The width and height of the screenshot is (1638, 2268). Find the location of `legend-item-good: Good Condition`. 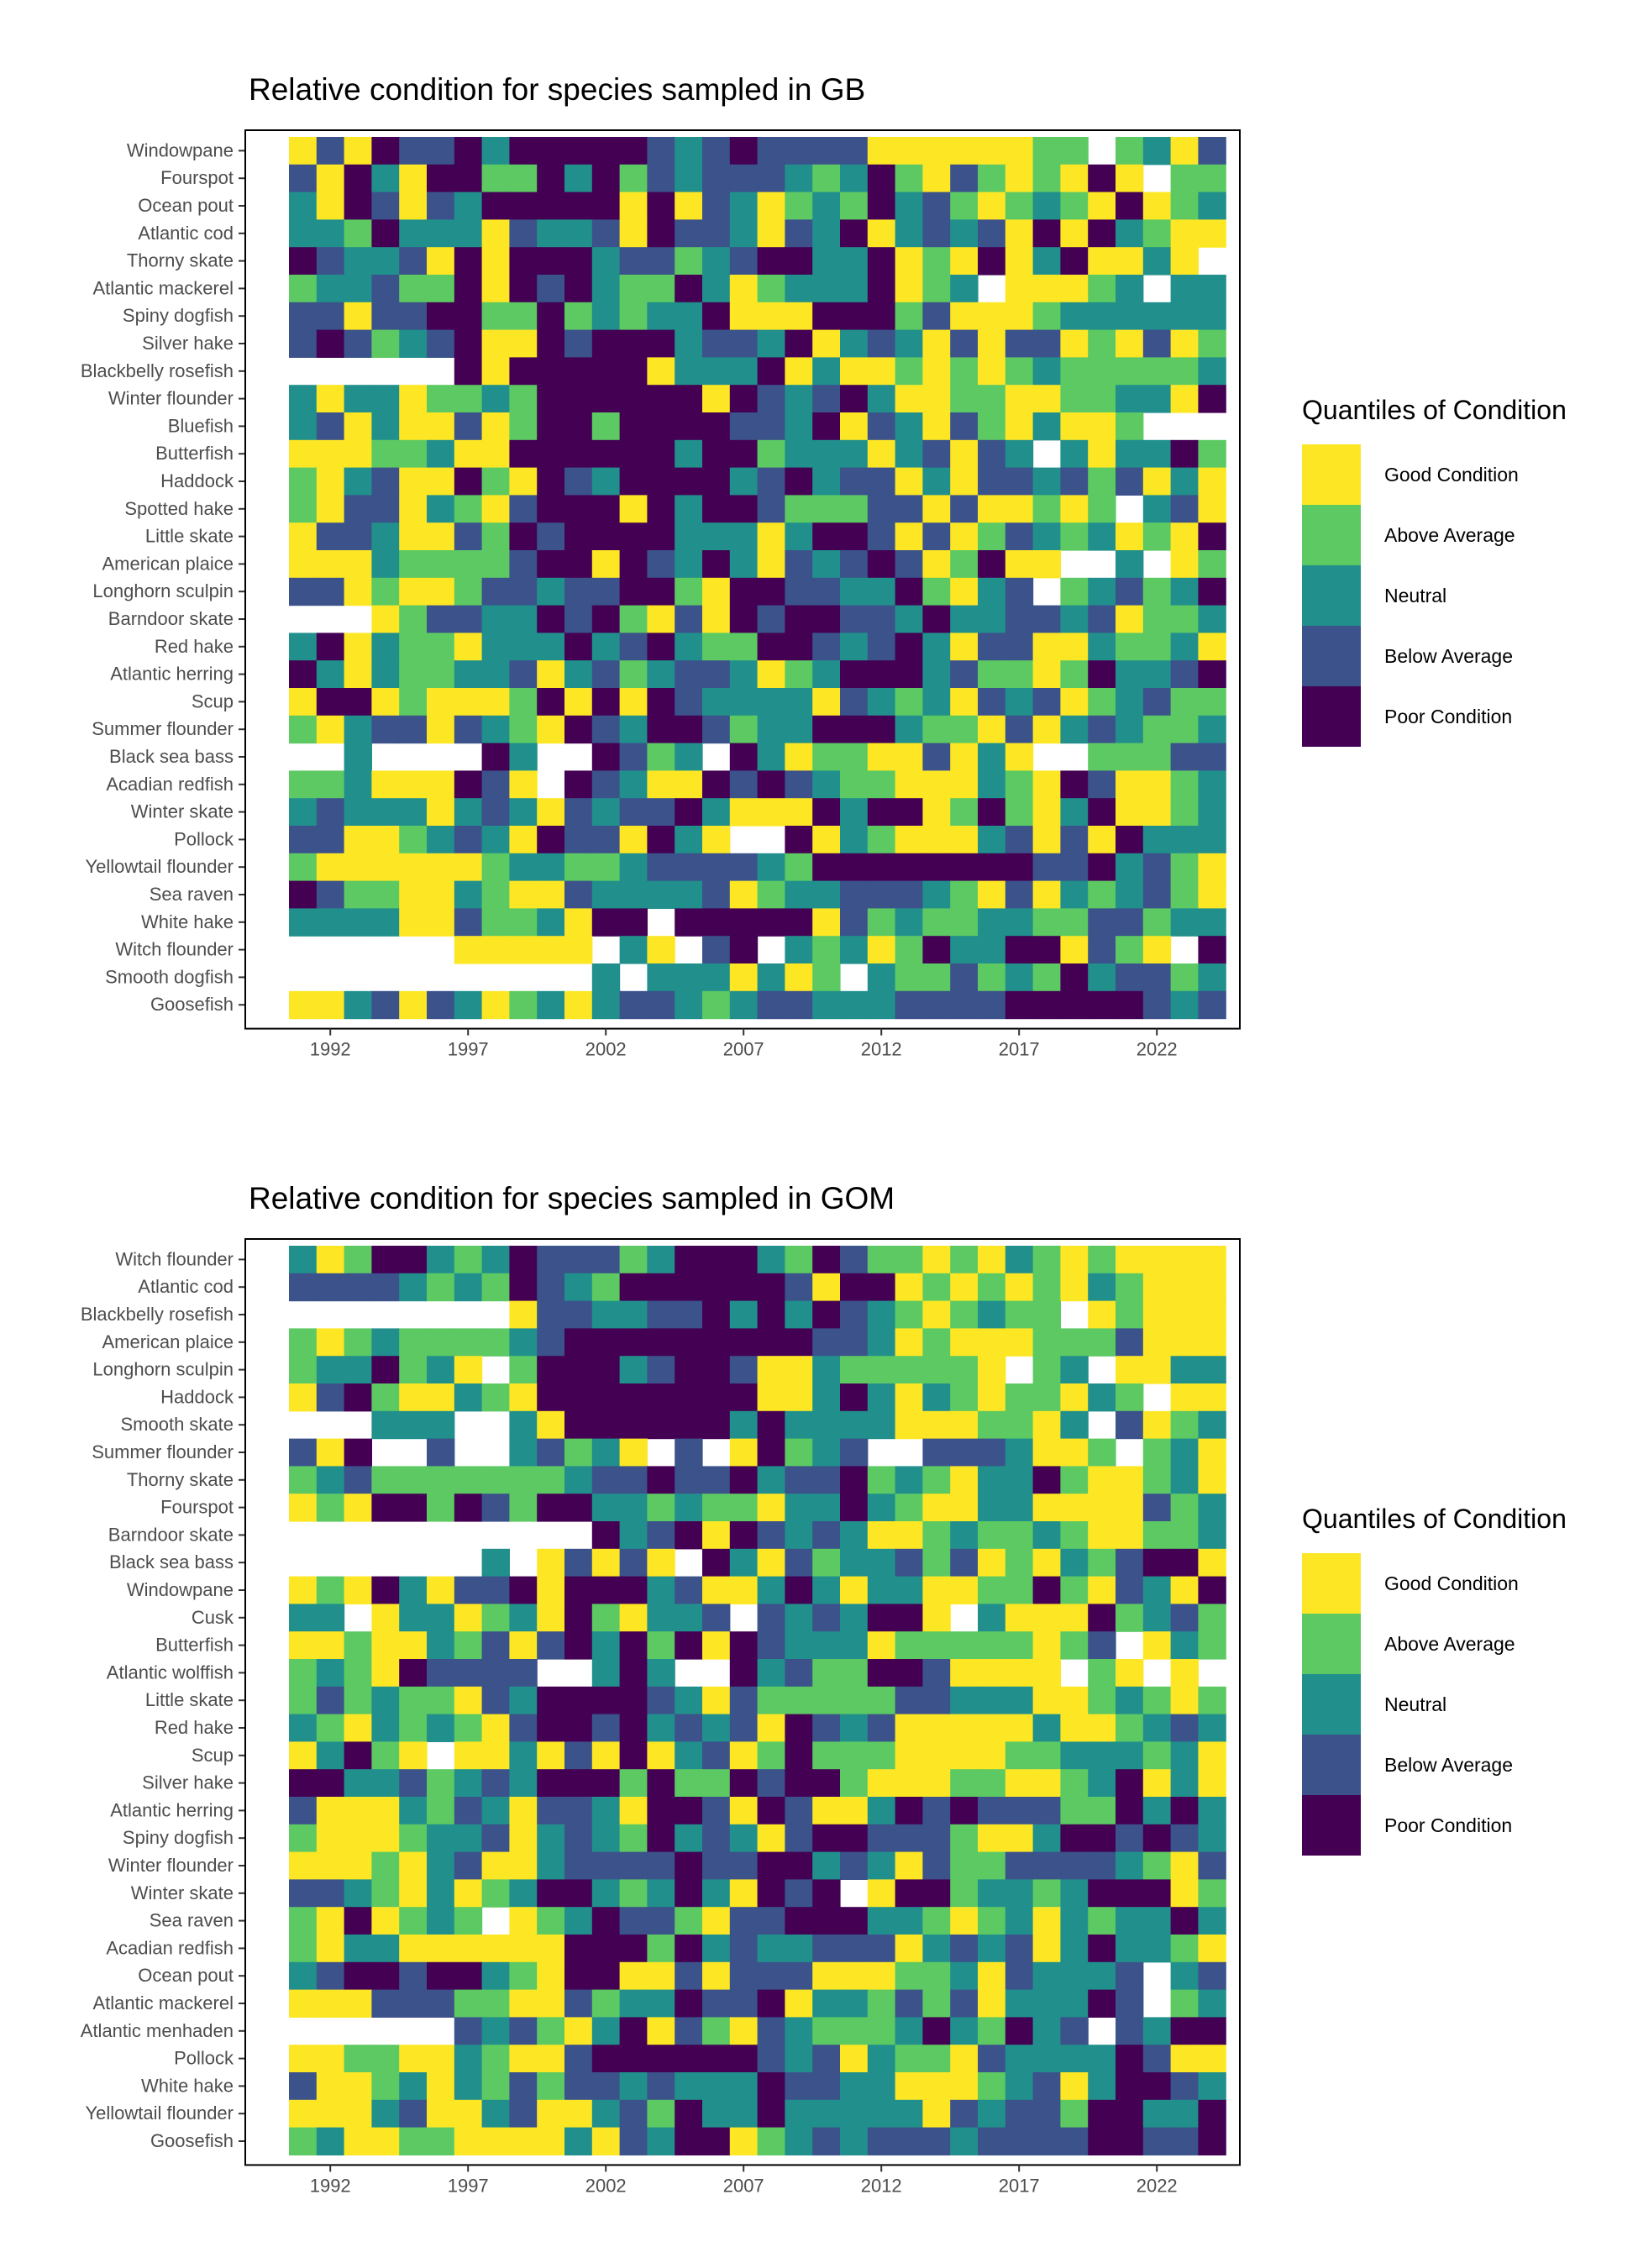

legend-item-good: Good Condition is located at coordinates (1434, 474).